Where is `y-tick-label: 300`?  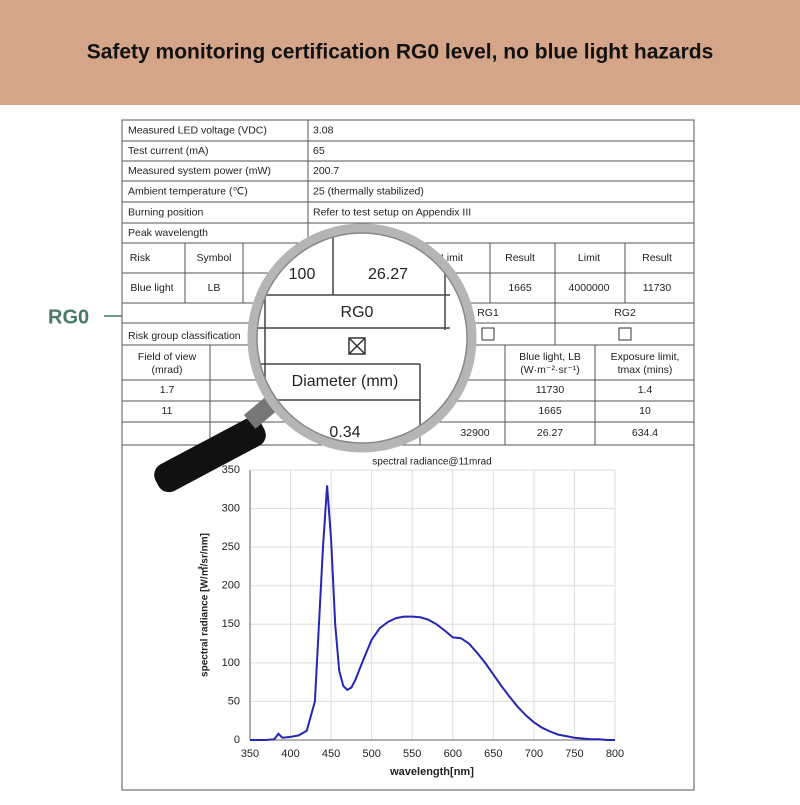 y-tick-label: 300 is located at coordinates (231, 508).